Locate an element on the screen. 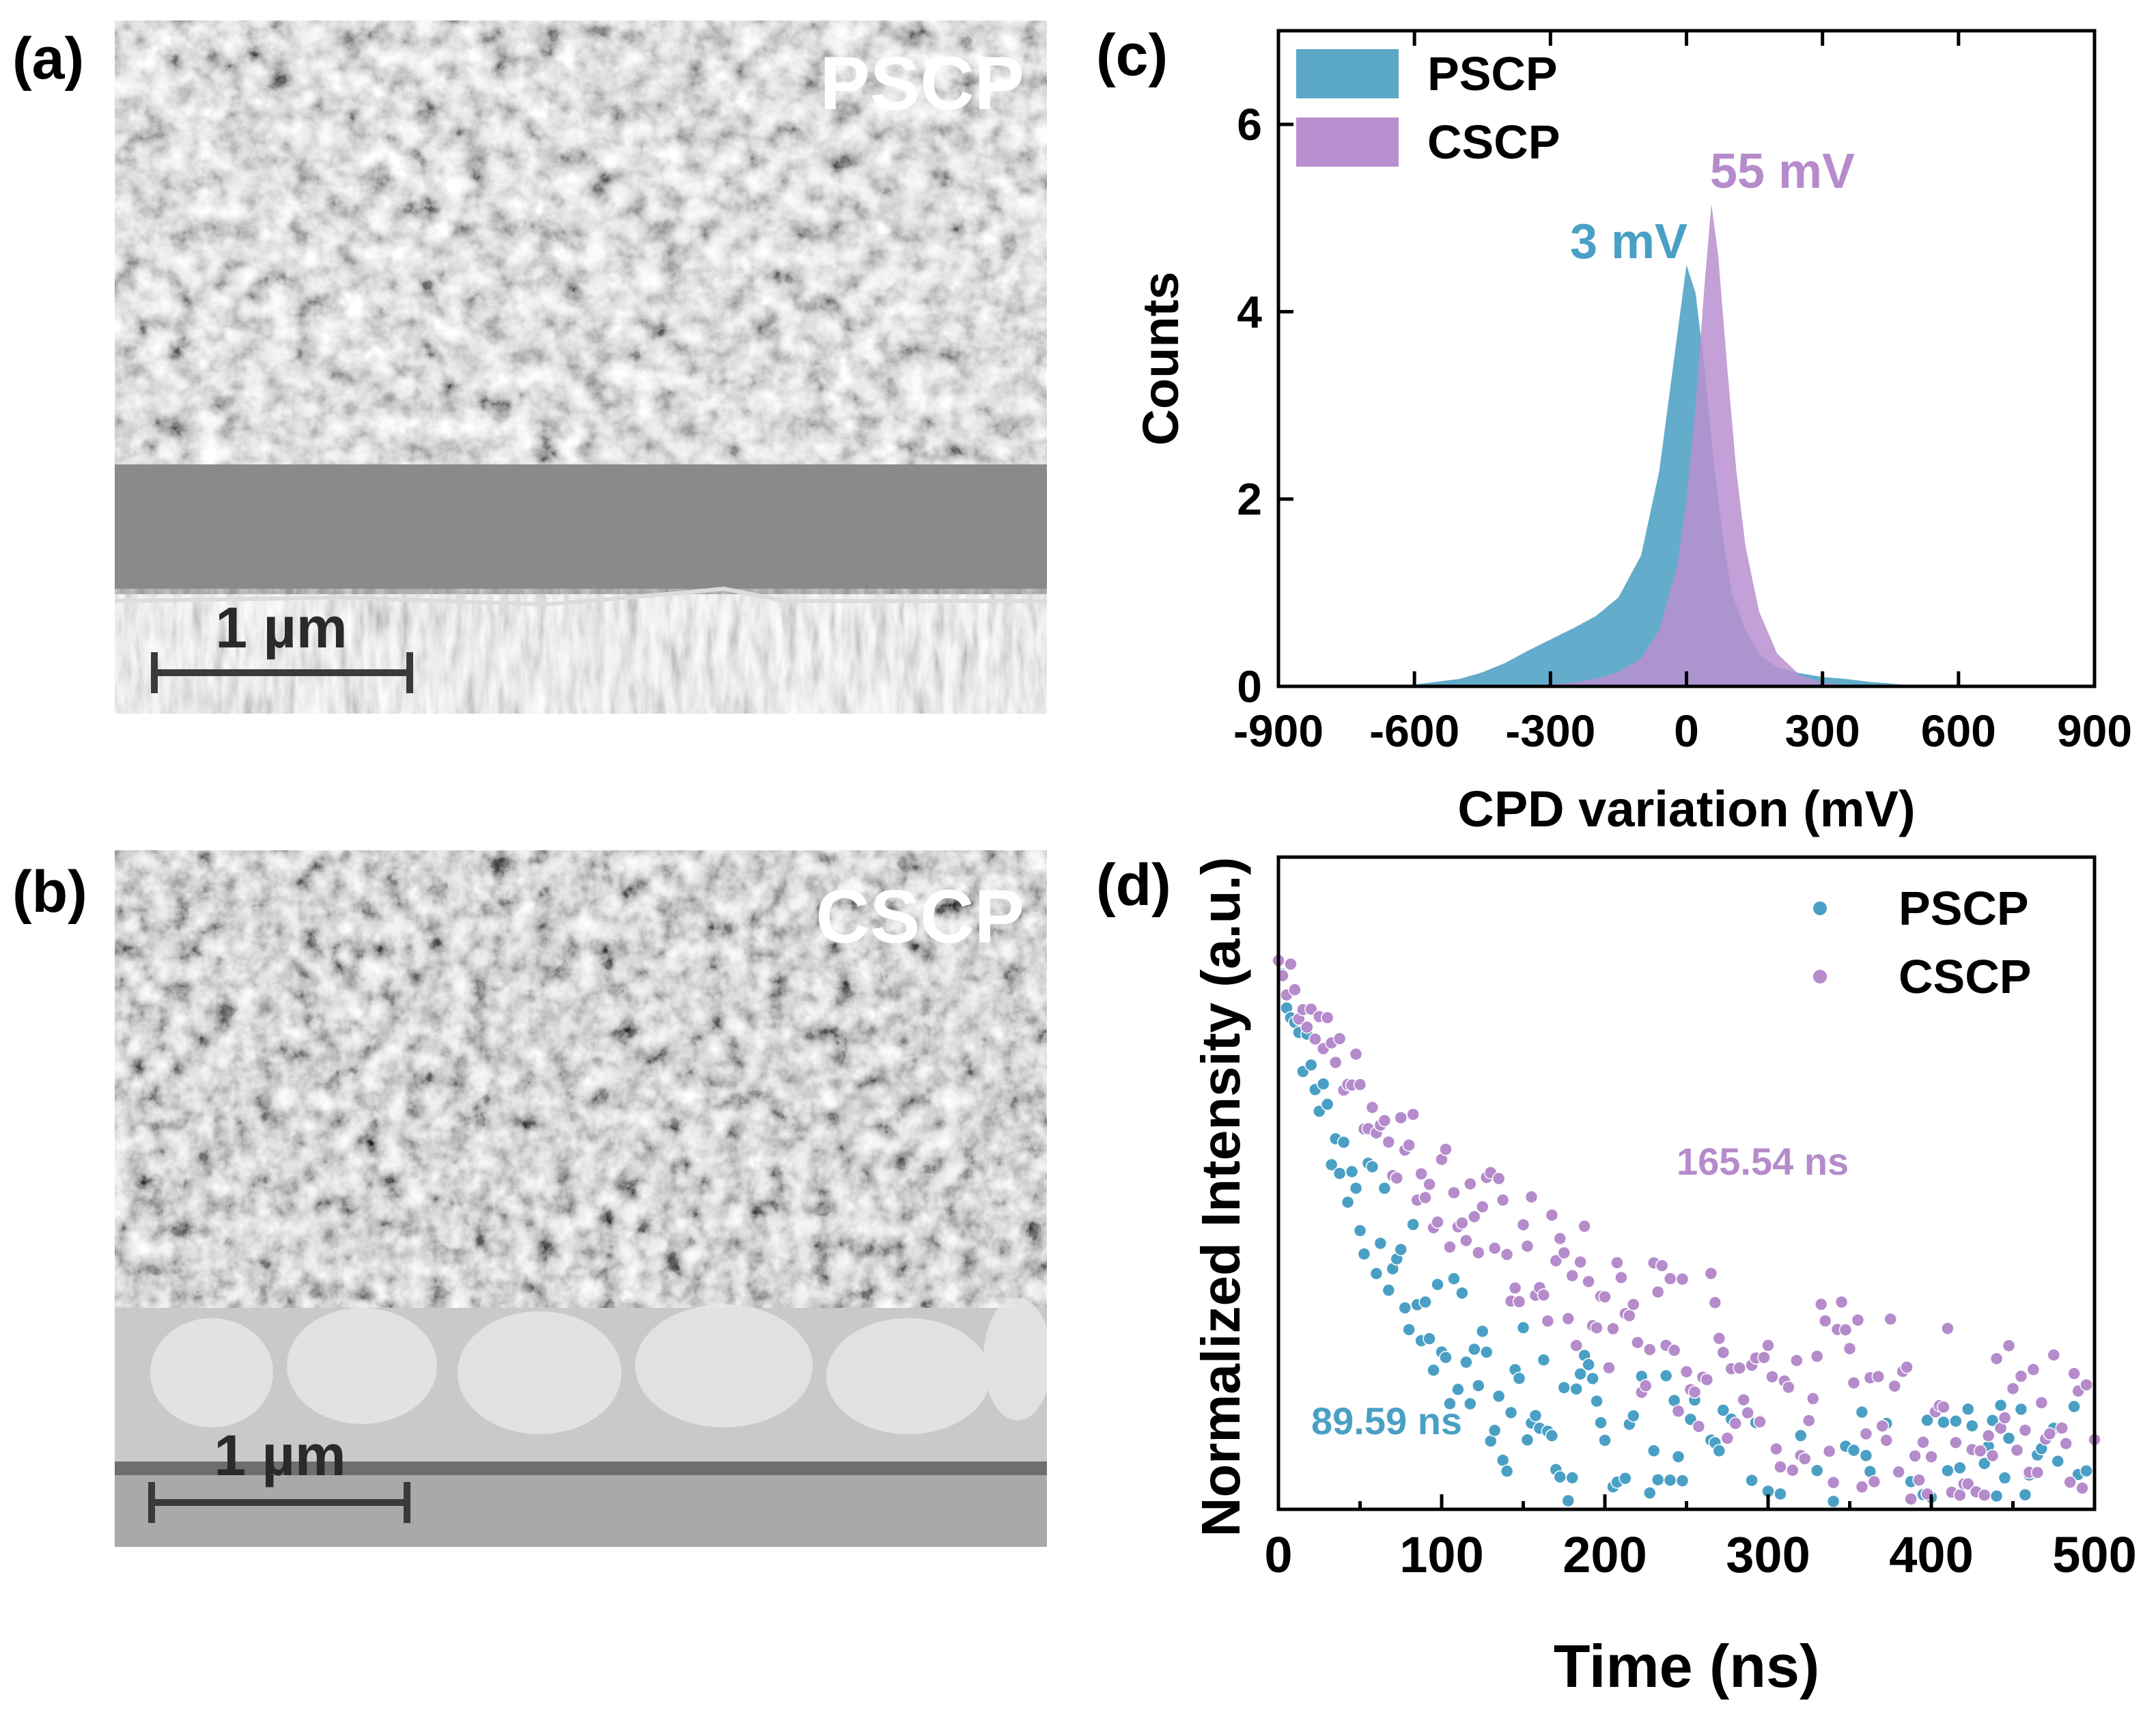 Image resolution: width=2156 pixels, height=1719 pixels. x-tick-label: 300 is located at coordinates (1822, 730).